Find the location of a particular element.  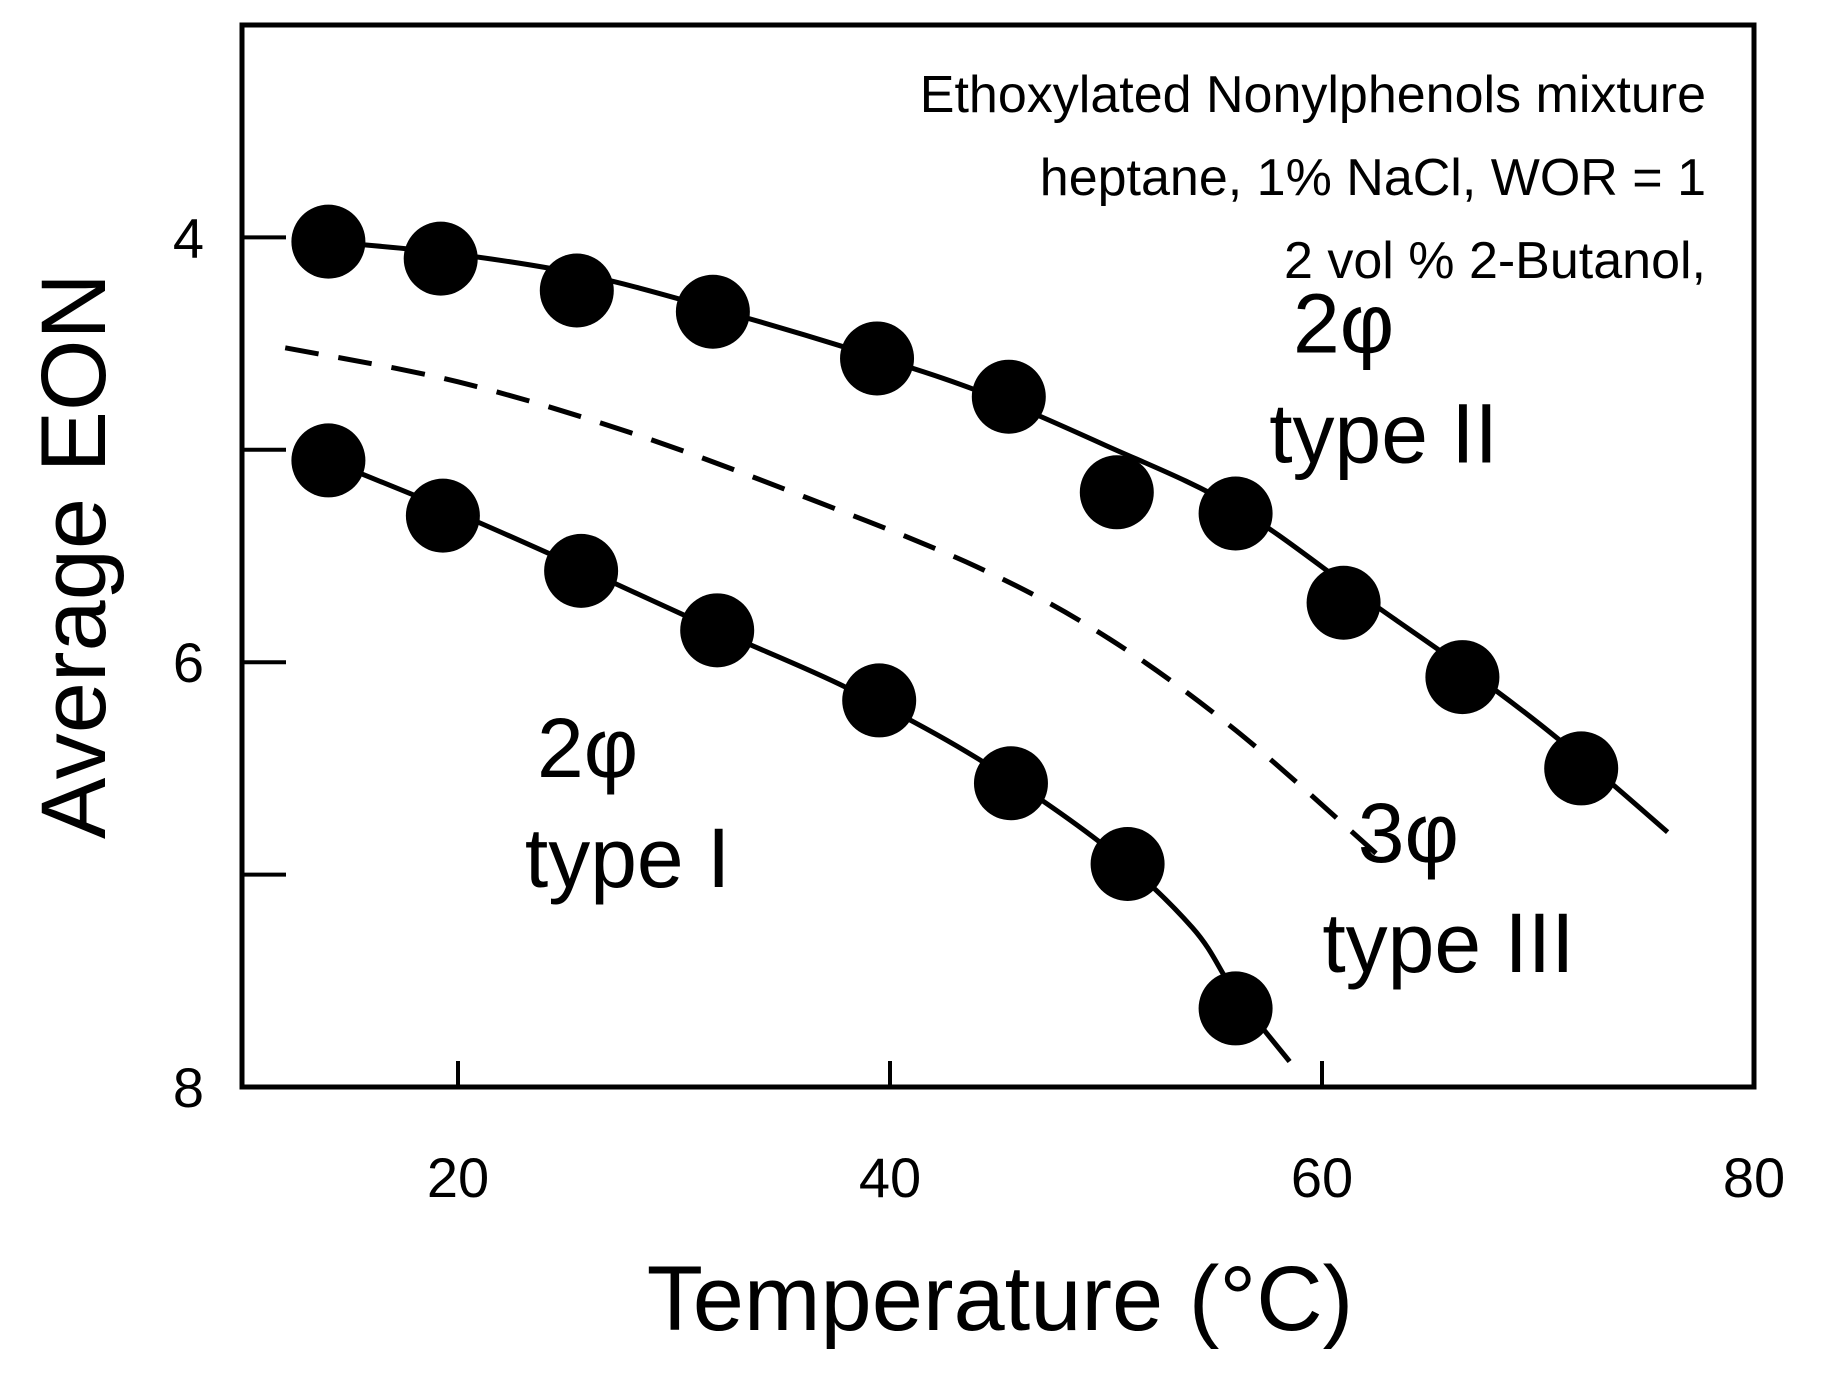

x-axis-ticks: 20 40 60 80 is located at coordinates (1106, 1135).